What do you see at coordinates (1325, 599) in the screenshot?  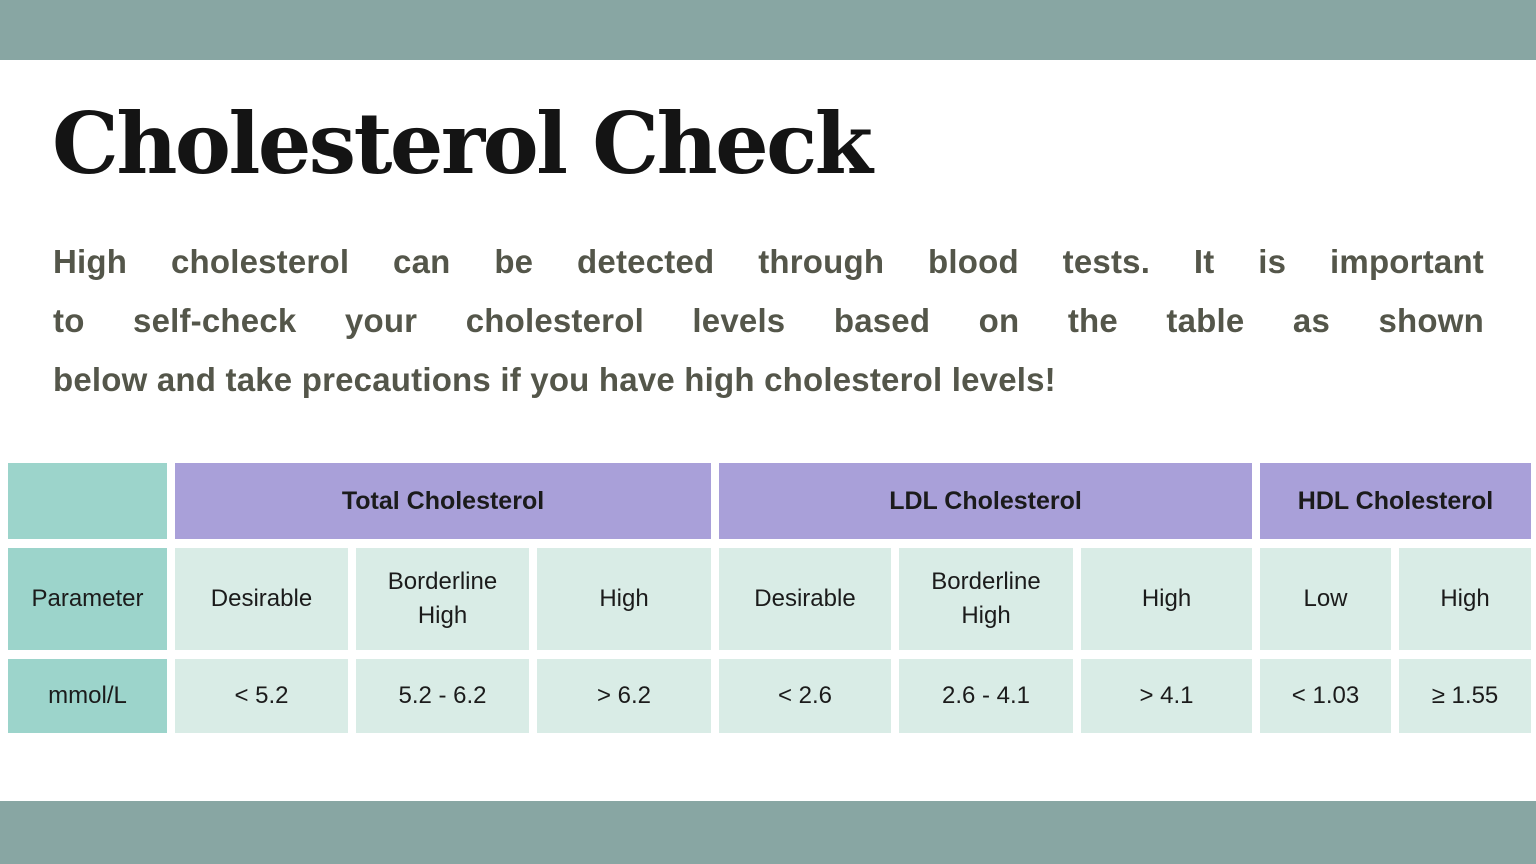 I see `col-header-cell: Low` at bounding box center [1325, 599].